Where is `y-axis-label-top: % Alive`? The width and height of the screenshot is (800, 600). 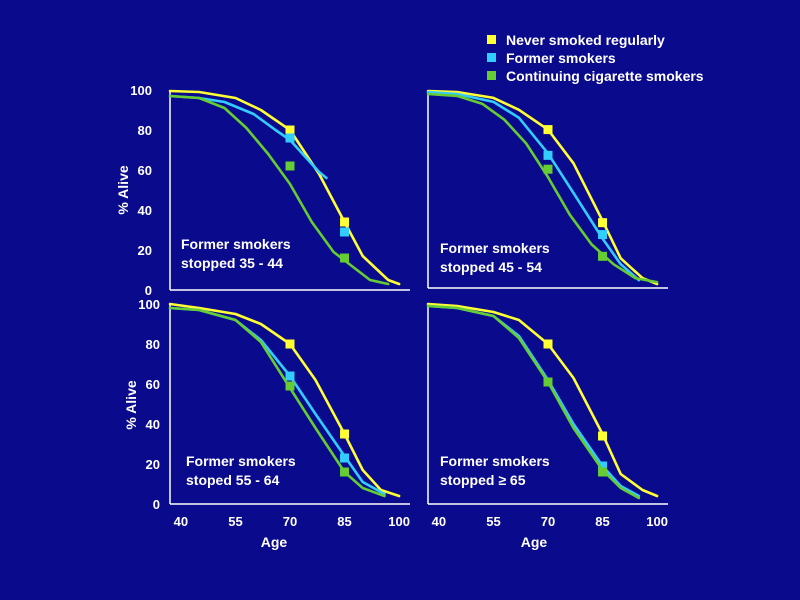 y-axis-label-top: % Alive is located at coordinates (123, 189).